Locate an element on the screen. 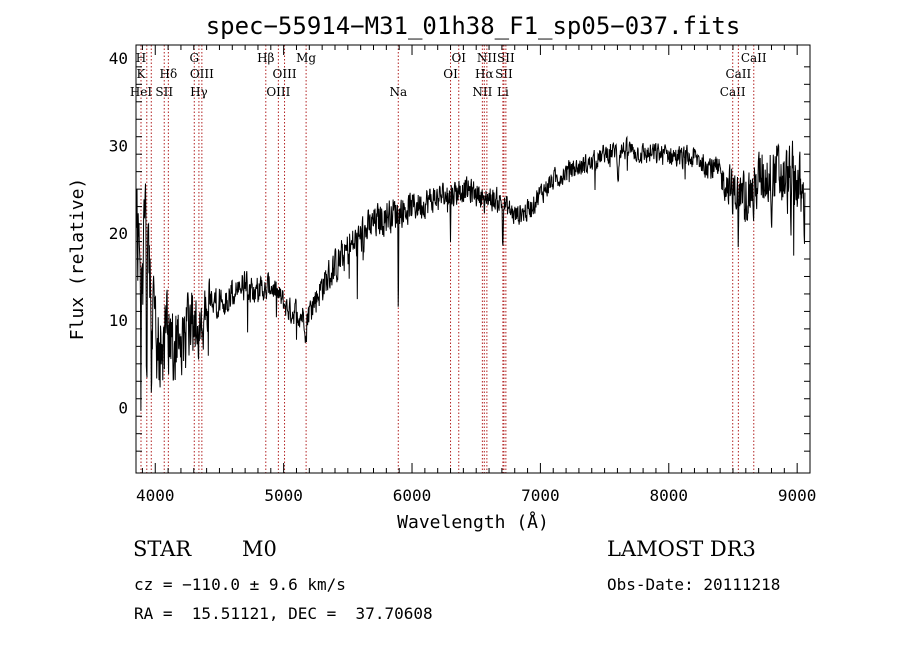  y-tick-label: 40 is located at coordinates (118, 58).